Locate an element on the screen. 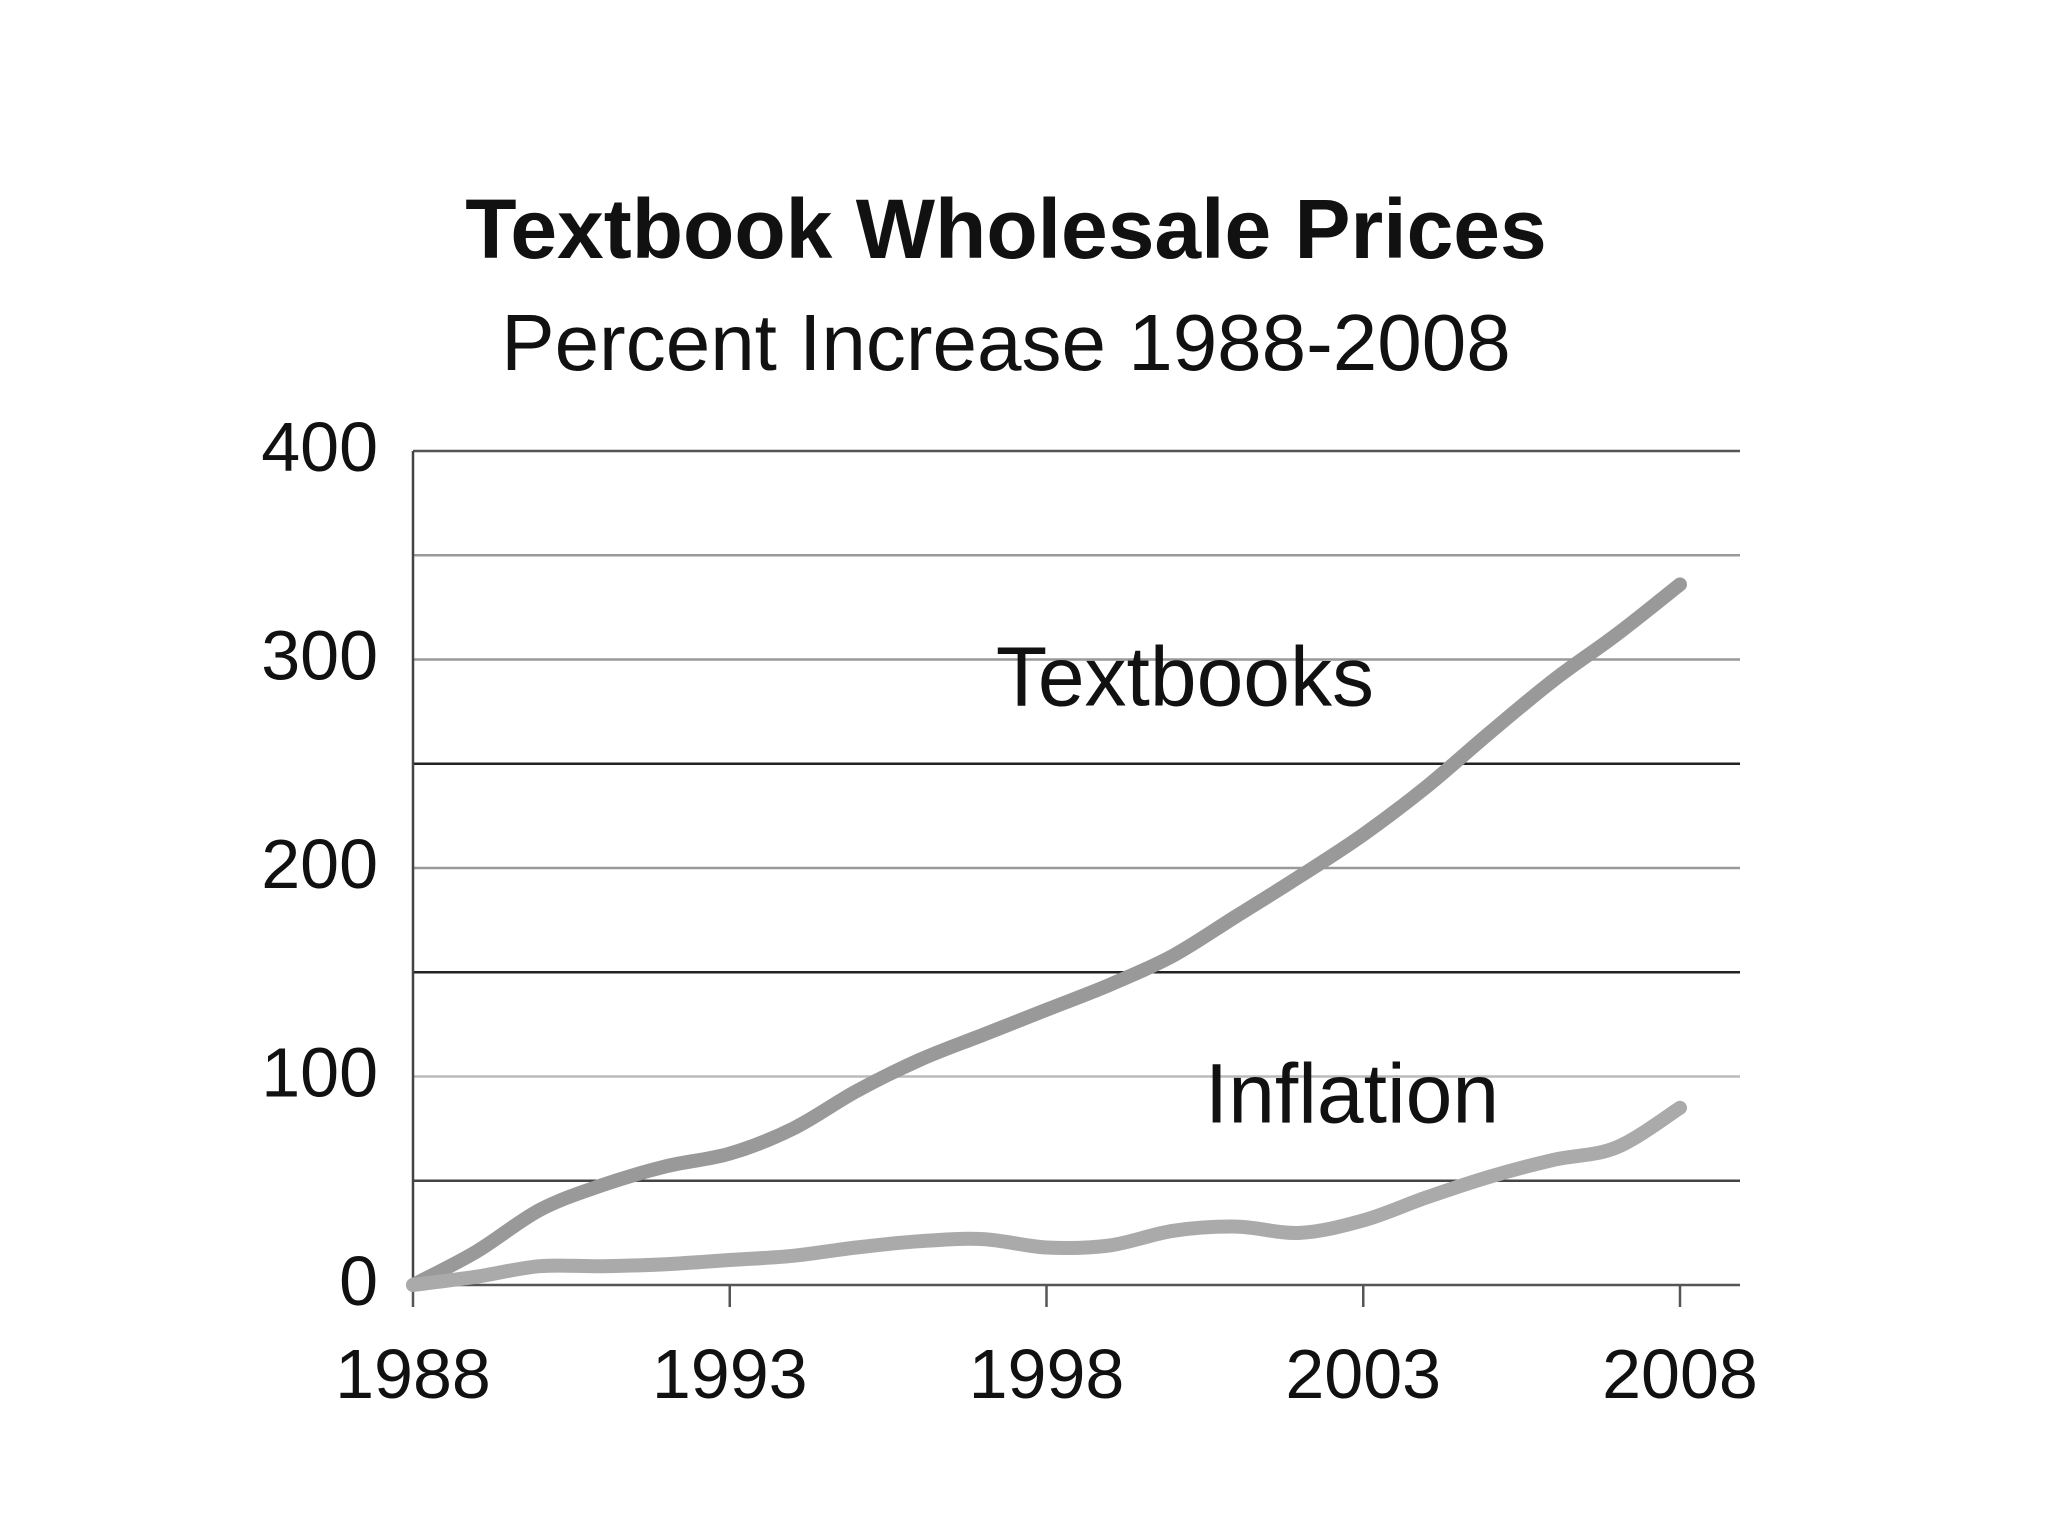 The height and width of the screenshot is (1535, 2048). chart-subtitle: Percent Increase 1988-2008 is located at coordinates (1006, 342).